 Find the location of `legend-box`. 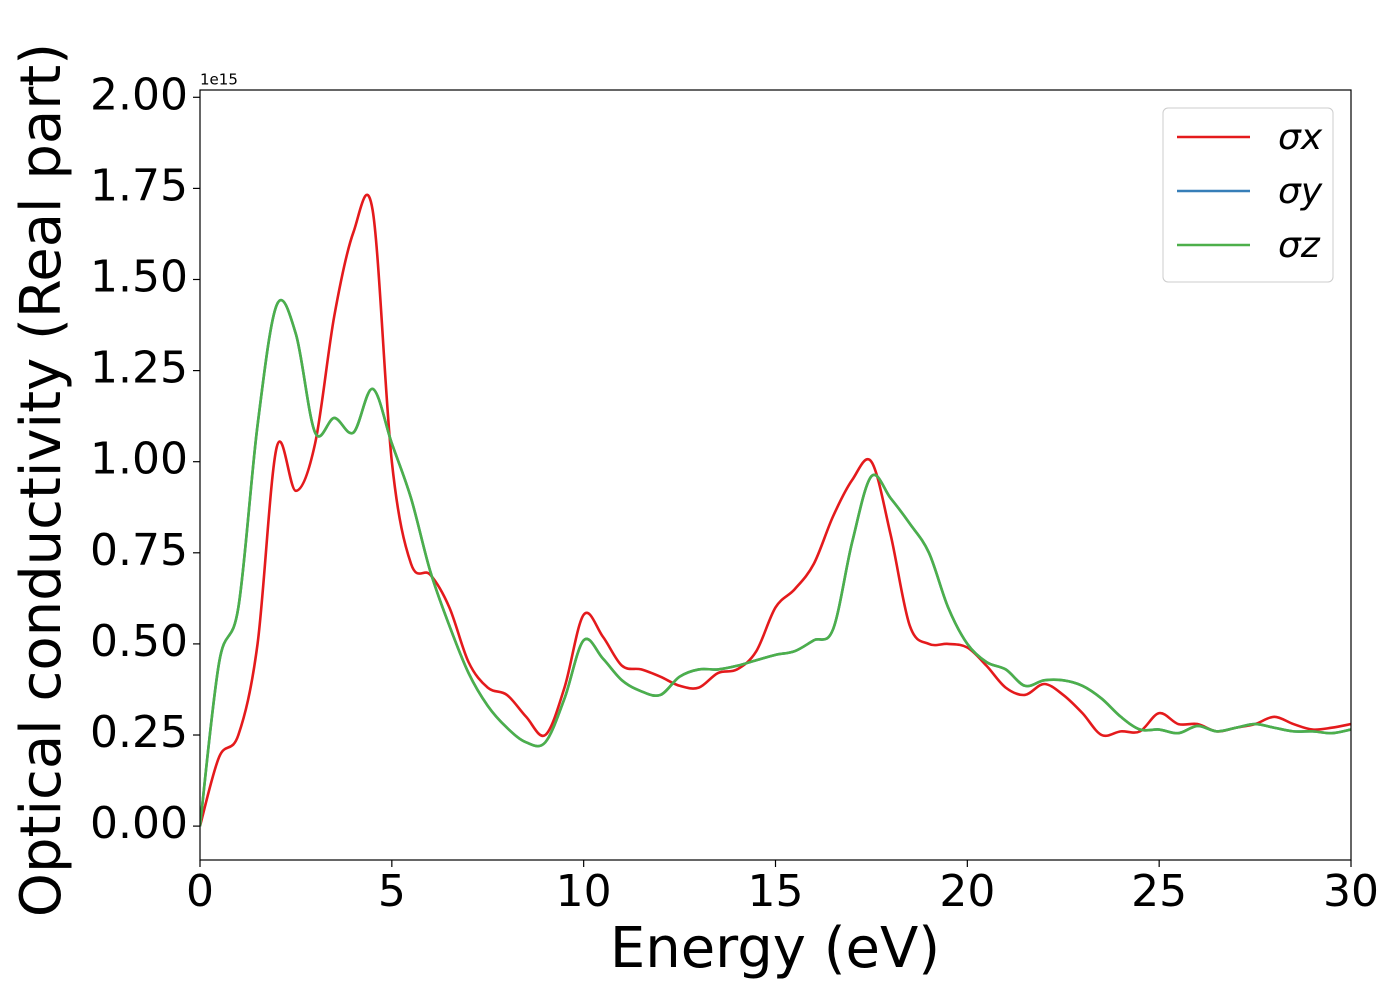

legend-box is located at coordinates (1248, 195).